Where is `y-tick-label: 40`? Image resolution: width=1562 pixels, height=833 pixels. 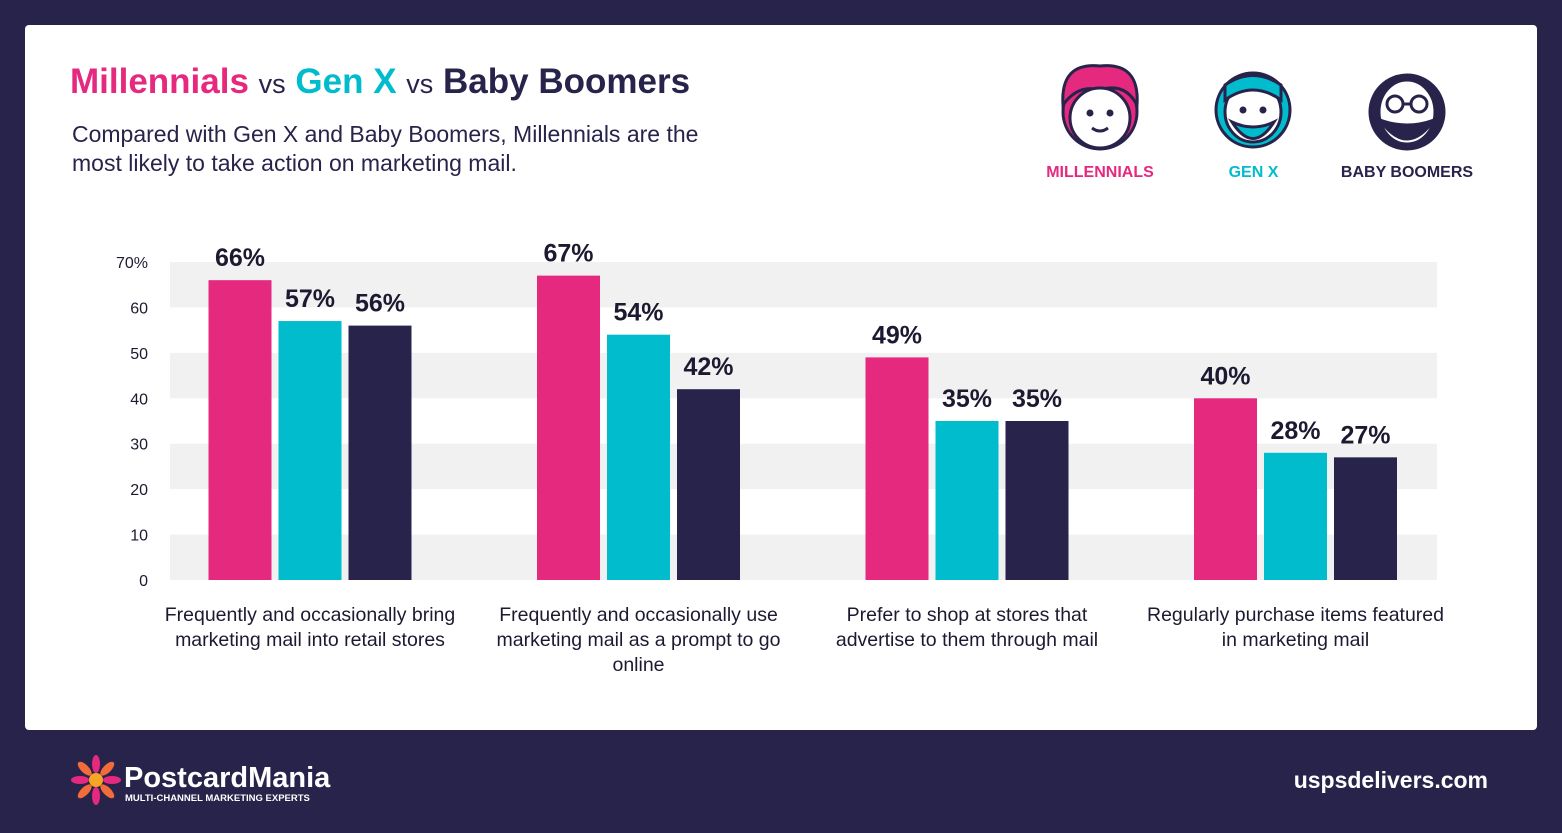
y-tick-label: 40 is located at coordinates (139, 399).